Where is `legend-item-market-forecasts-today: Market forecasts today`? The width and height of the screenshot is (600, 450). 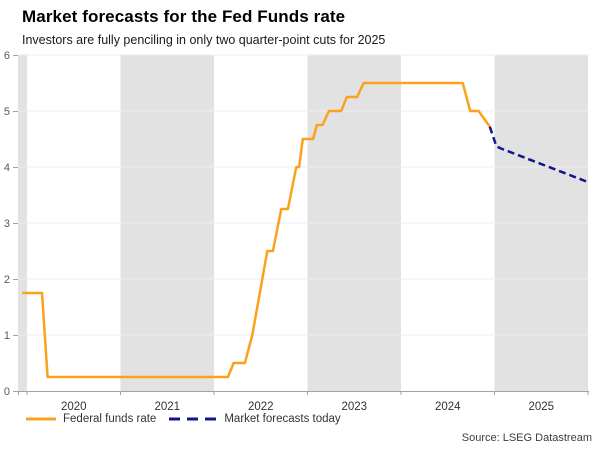 legend-item-market-forecasts-today: Market forecasts today is located at coordinates (255, 419).